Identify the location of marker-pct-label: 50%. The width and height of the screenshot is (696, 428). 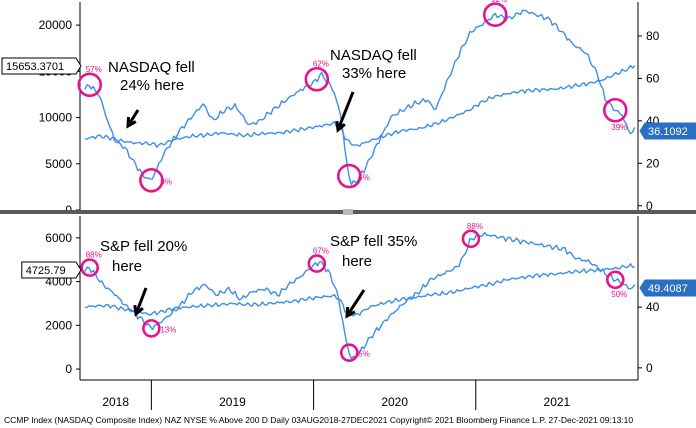
(619, 294).